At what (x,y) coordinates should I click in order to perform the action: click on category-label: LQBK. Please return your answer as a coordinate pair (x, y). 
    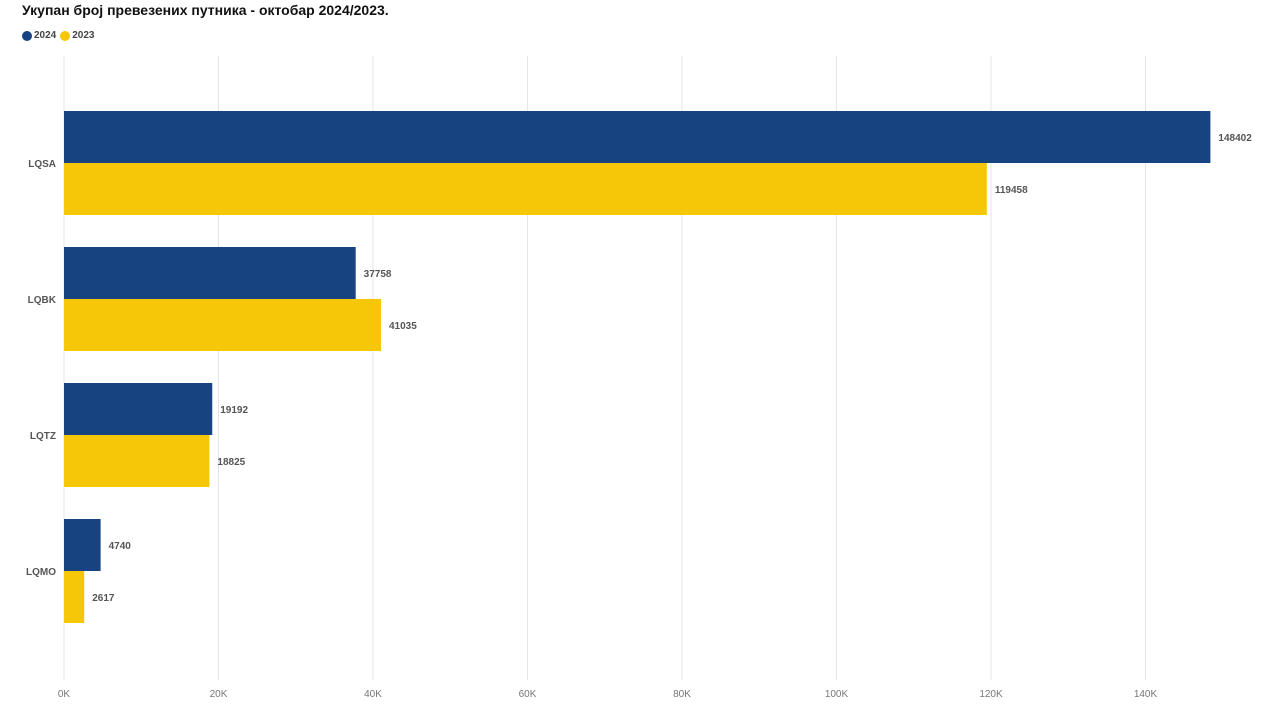
    Looking at the image, I should click on (42, 300).